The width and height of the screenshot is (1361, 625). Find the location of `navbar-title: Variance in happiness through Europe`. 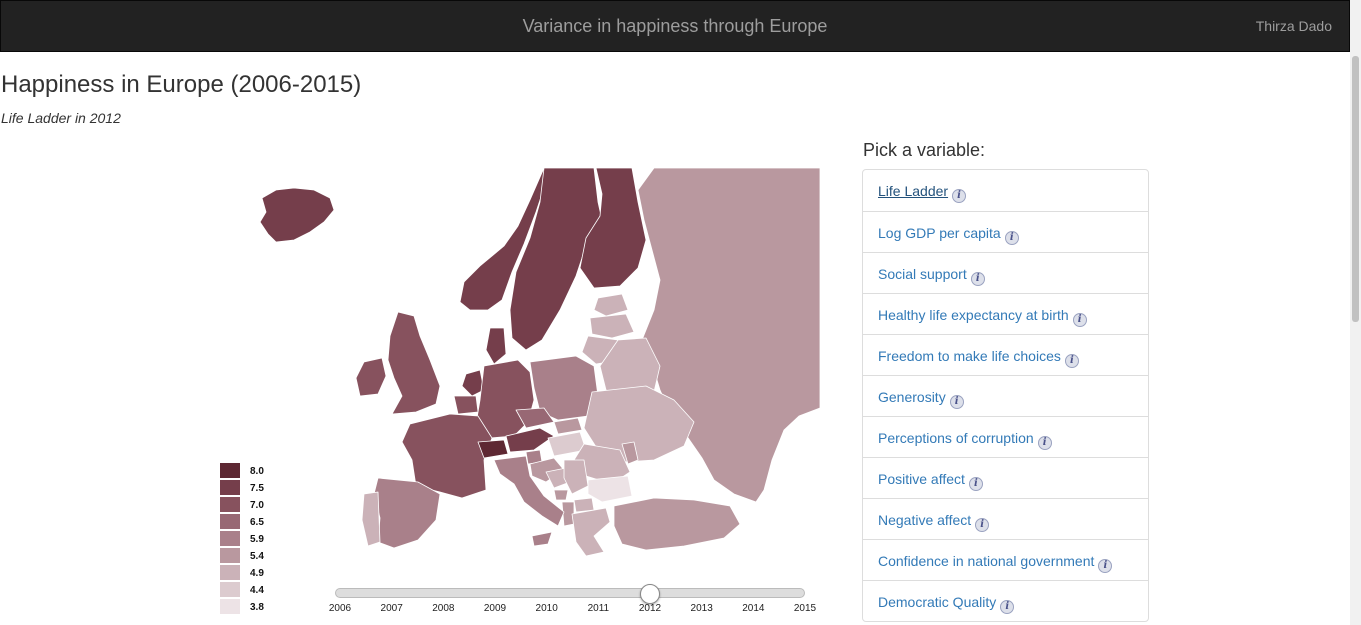

navbar-title: Variance in happiness through Europe is located at coordinates (675, 26).